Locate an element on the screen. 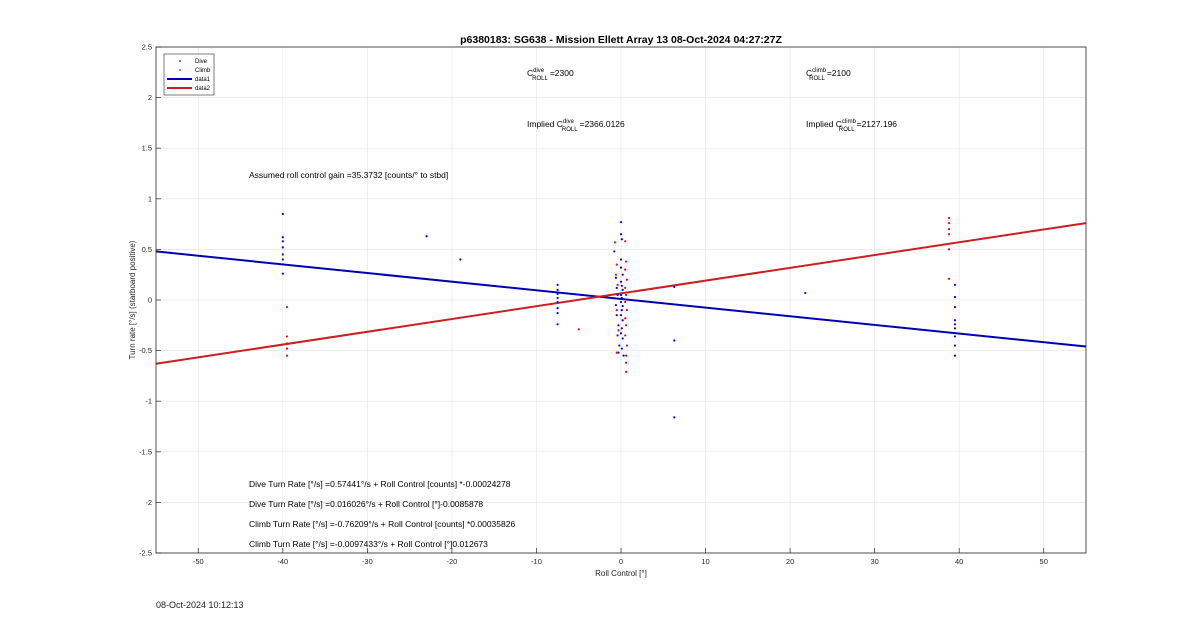 The image size is (1200, 622). x-tick-label: 10 is located at coordinates (705, 561).